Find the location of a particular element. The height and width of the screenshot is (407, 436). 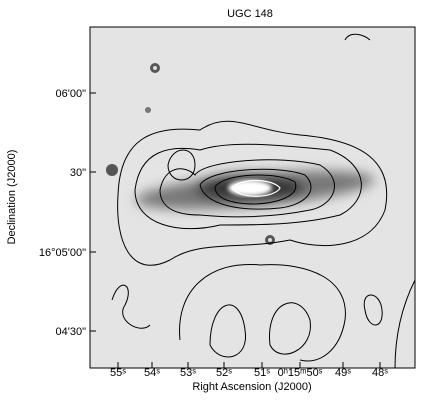

title: UGC 148 is located at coordinates (250, 14).